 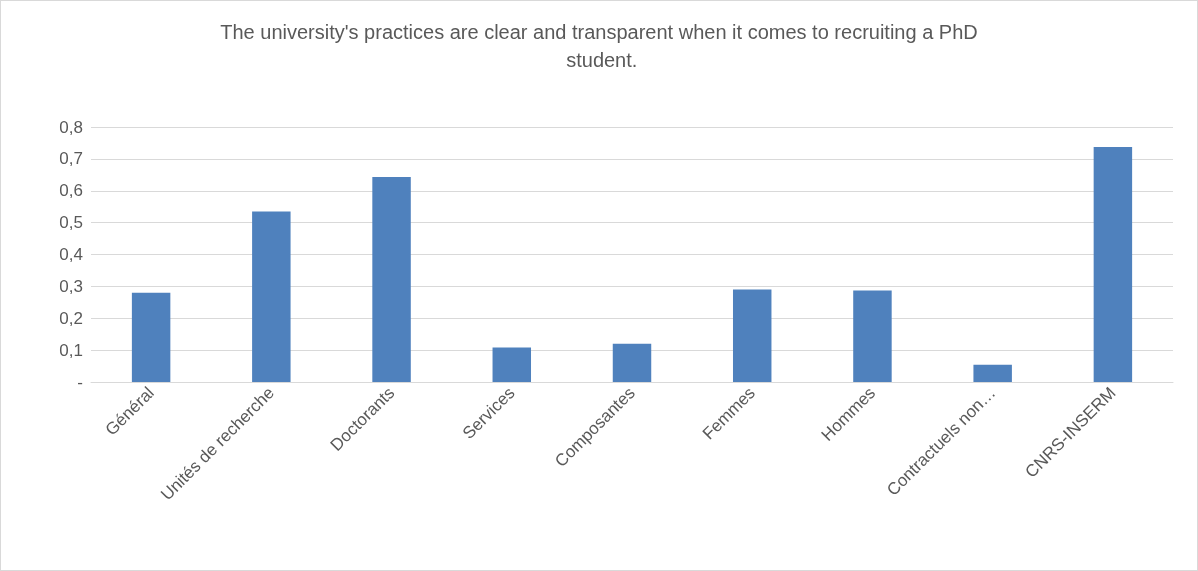 What do you see at coordinates (71, 318) in the screenshot?
I see `y-tick-label: 0,2` at bounding box center [71, 318].